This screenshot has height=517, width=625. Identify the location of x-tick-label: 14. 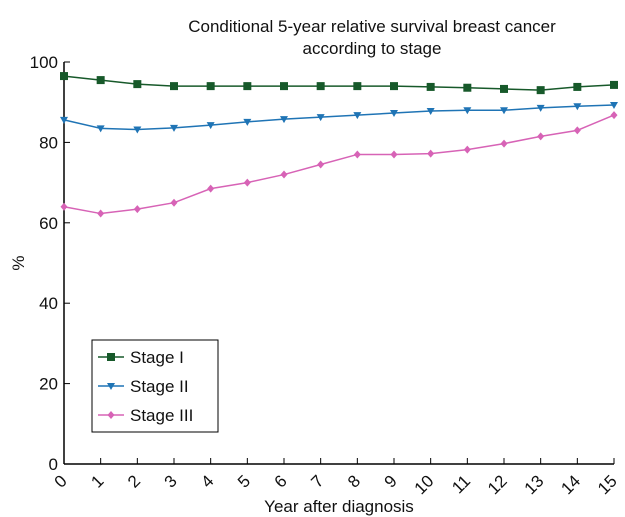
(570, 484).